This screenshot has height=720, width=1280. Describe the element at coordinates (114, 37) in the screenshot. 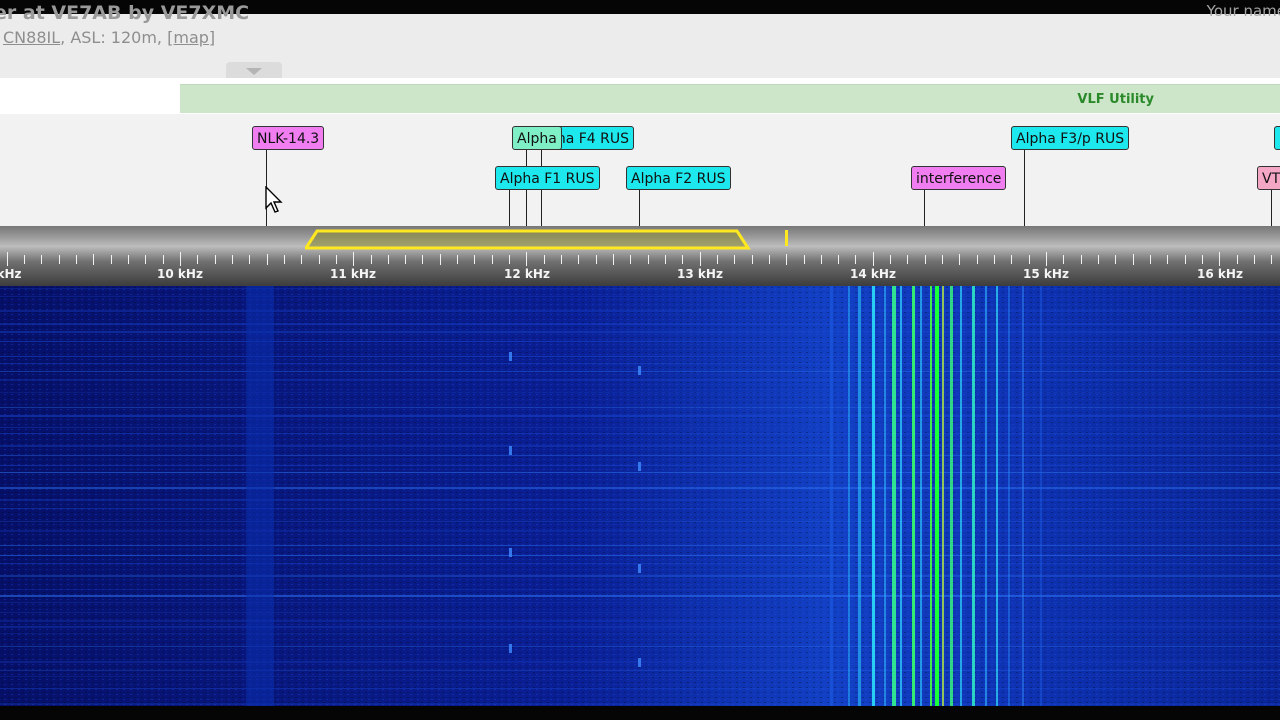

I see `altitude-text: , ASL: 120m,` at that location.